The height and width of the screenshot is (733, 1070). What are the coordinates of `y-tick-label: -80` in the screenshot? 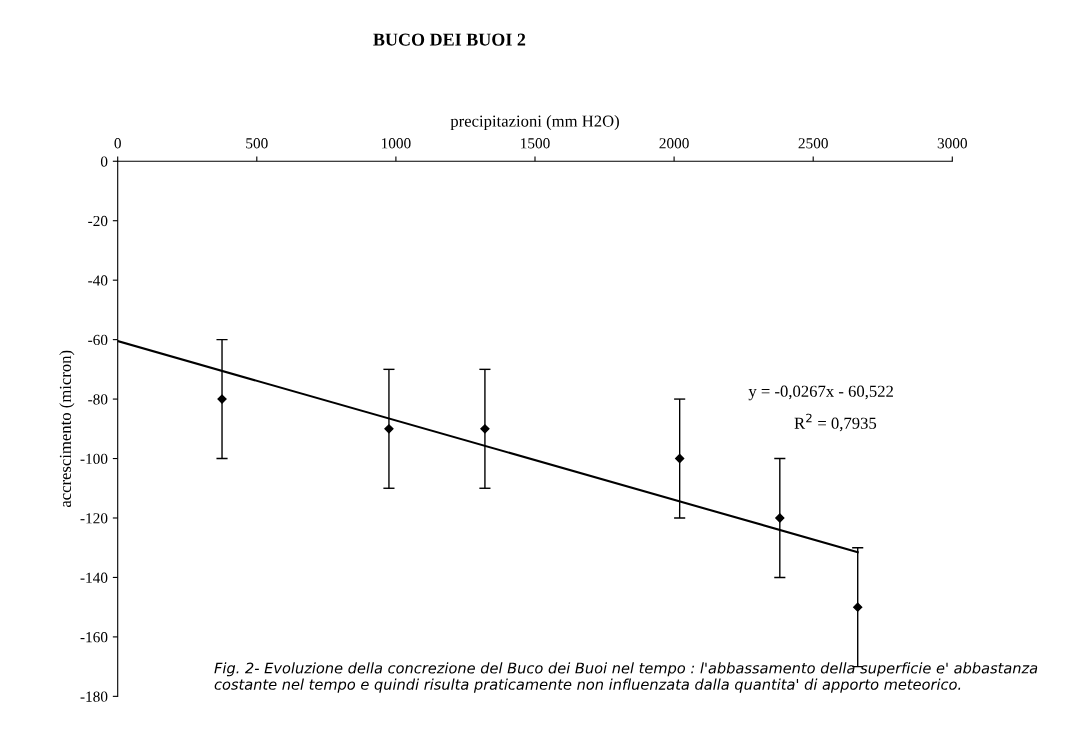 It's located at (98, 399).